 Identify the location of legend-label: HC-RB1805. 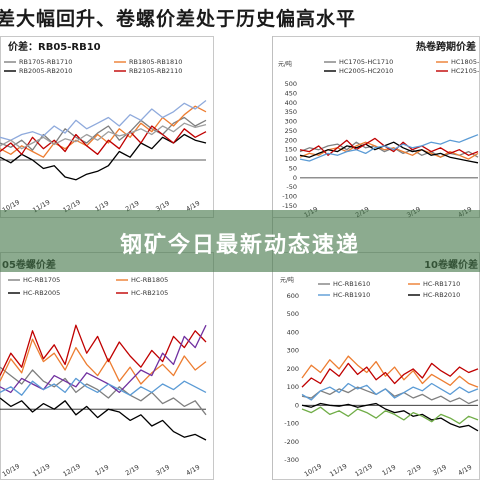
(149, 280).